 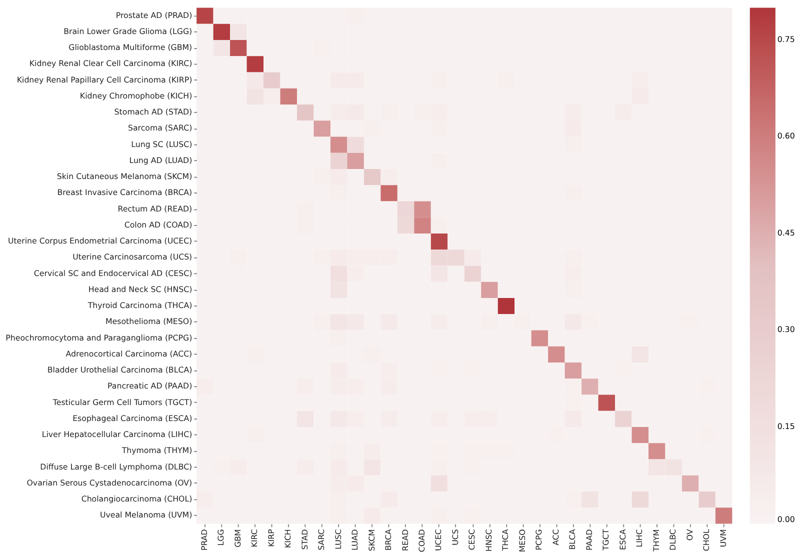 What do you see at coordinates (305, 539) in the screenshot?
I see `x-tick-label: STAD` at bounding box center [305, 539].